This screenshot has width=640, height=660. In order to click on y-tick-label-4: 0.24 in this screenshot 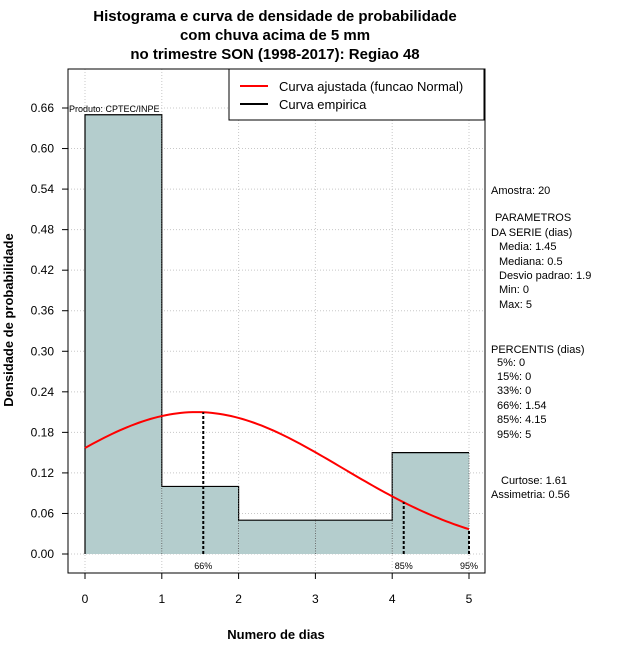, I will do `click(43, 392)`.